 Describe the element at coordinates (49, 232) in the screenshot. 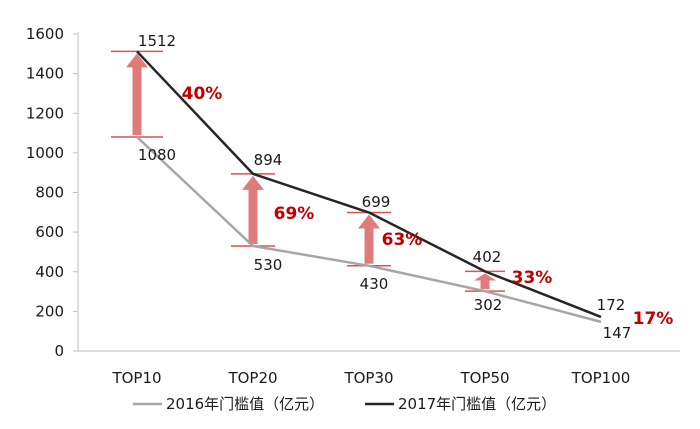

I see `y-tick-label: 600` at that location.